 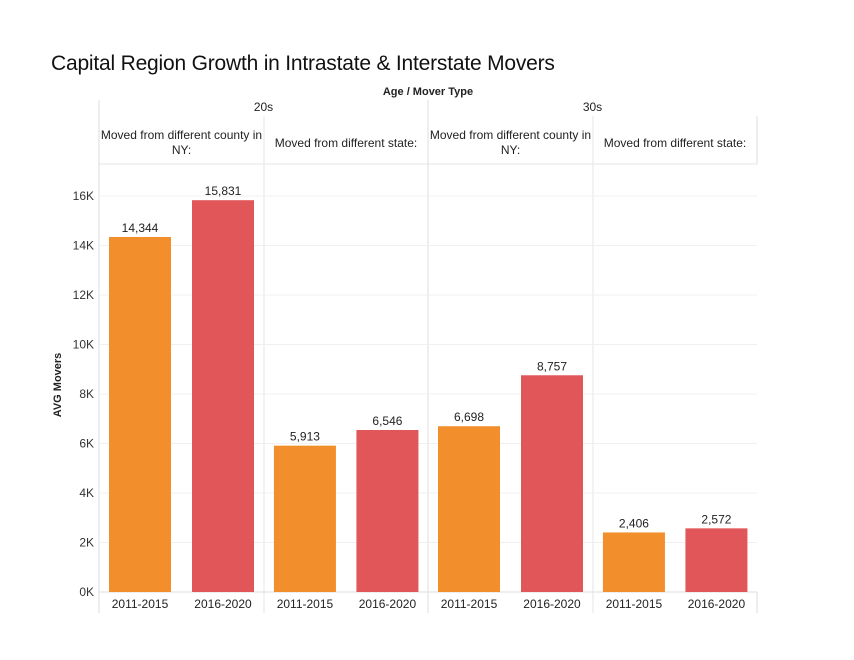 What do you see at coordinates (140, 228) in the screenshot?
I see `data-label: 14,344` at bounding box center [140, 228].